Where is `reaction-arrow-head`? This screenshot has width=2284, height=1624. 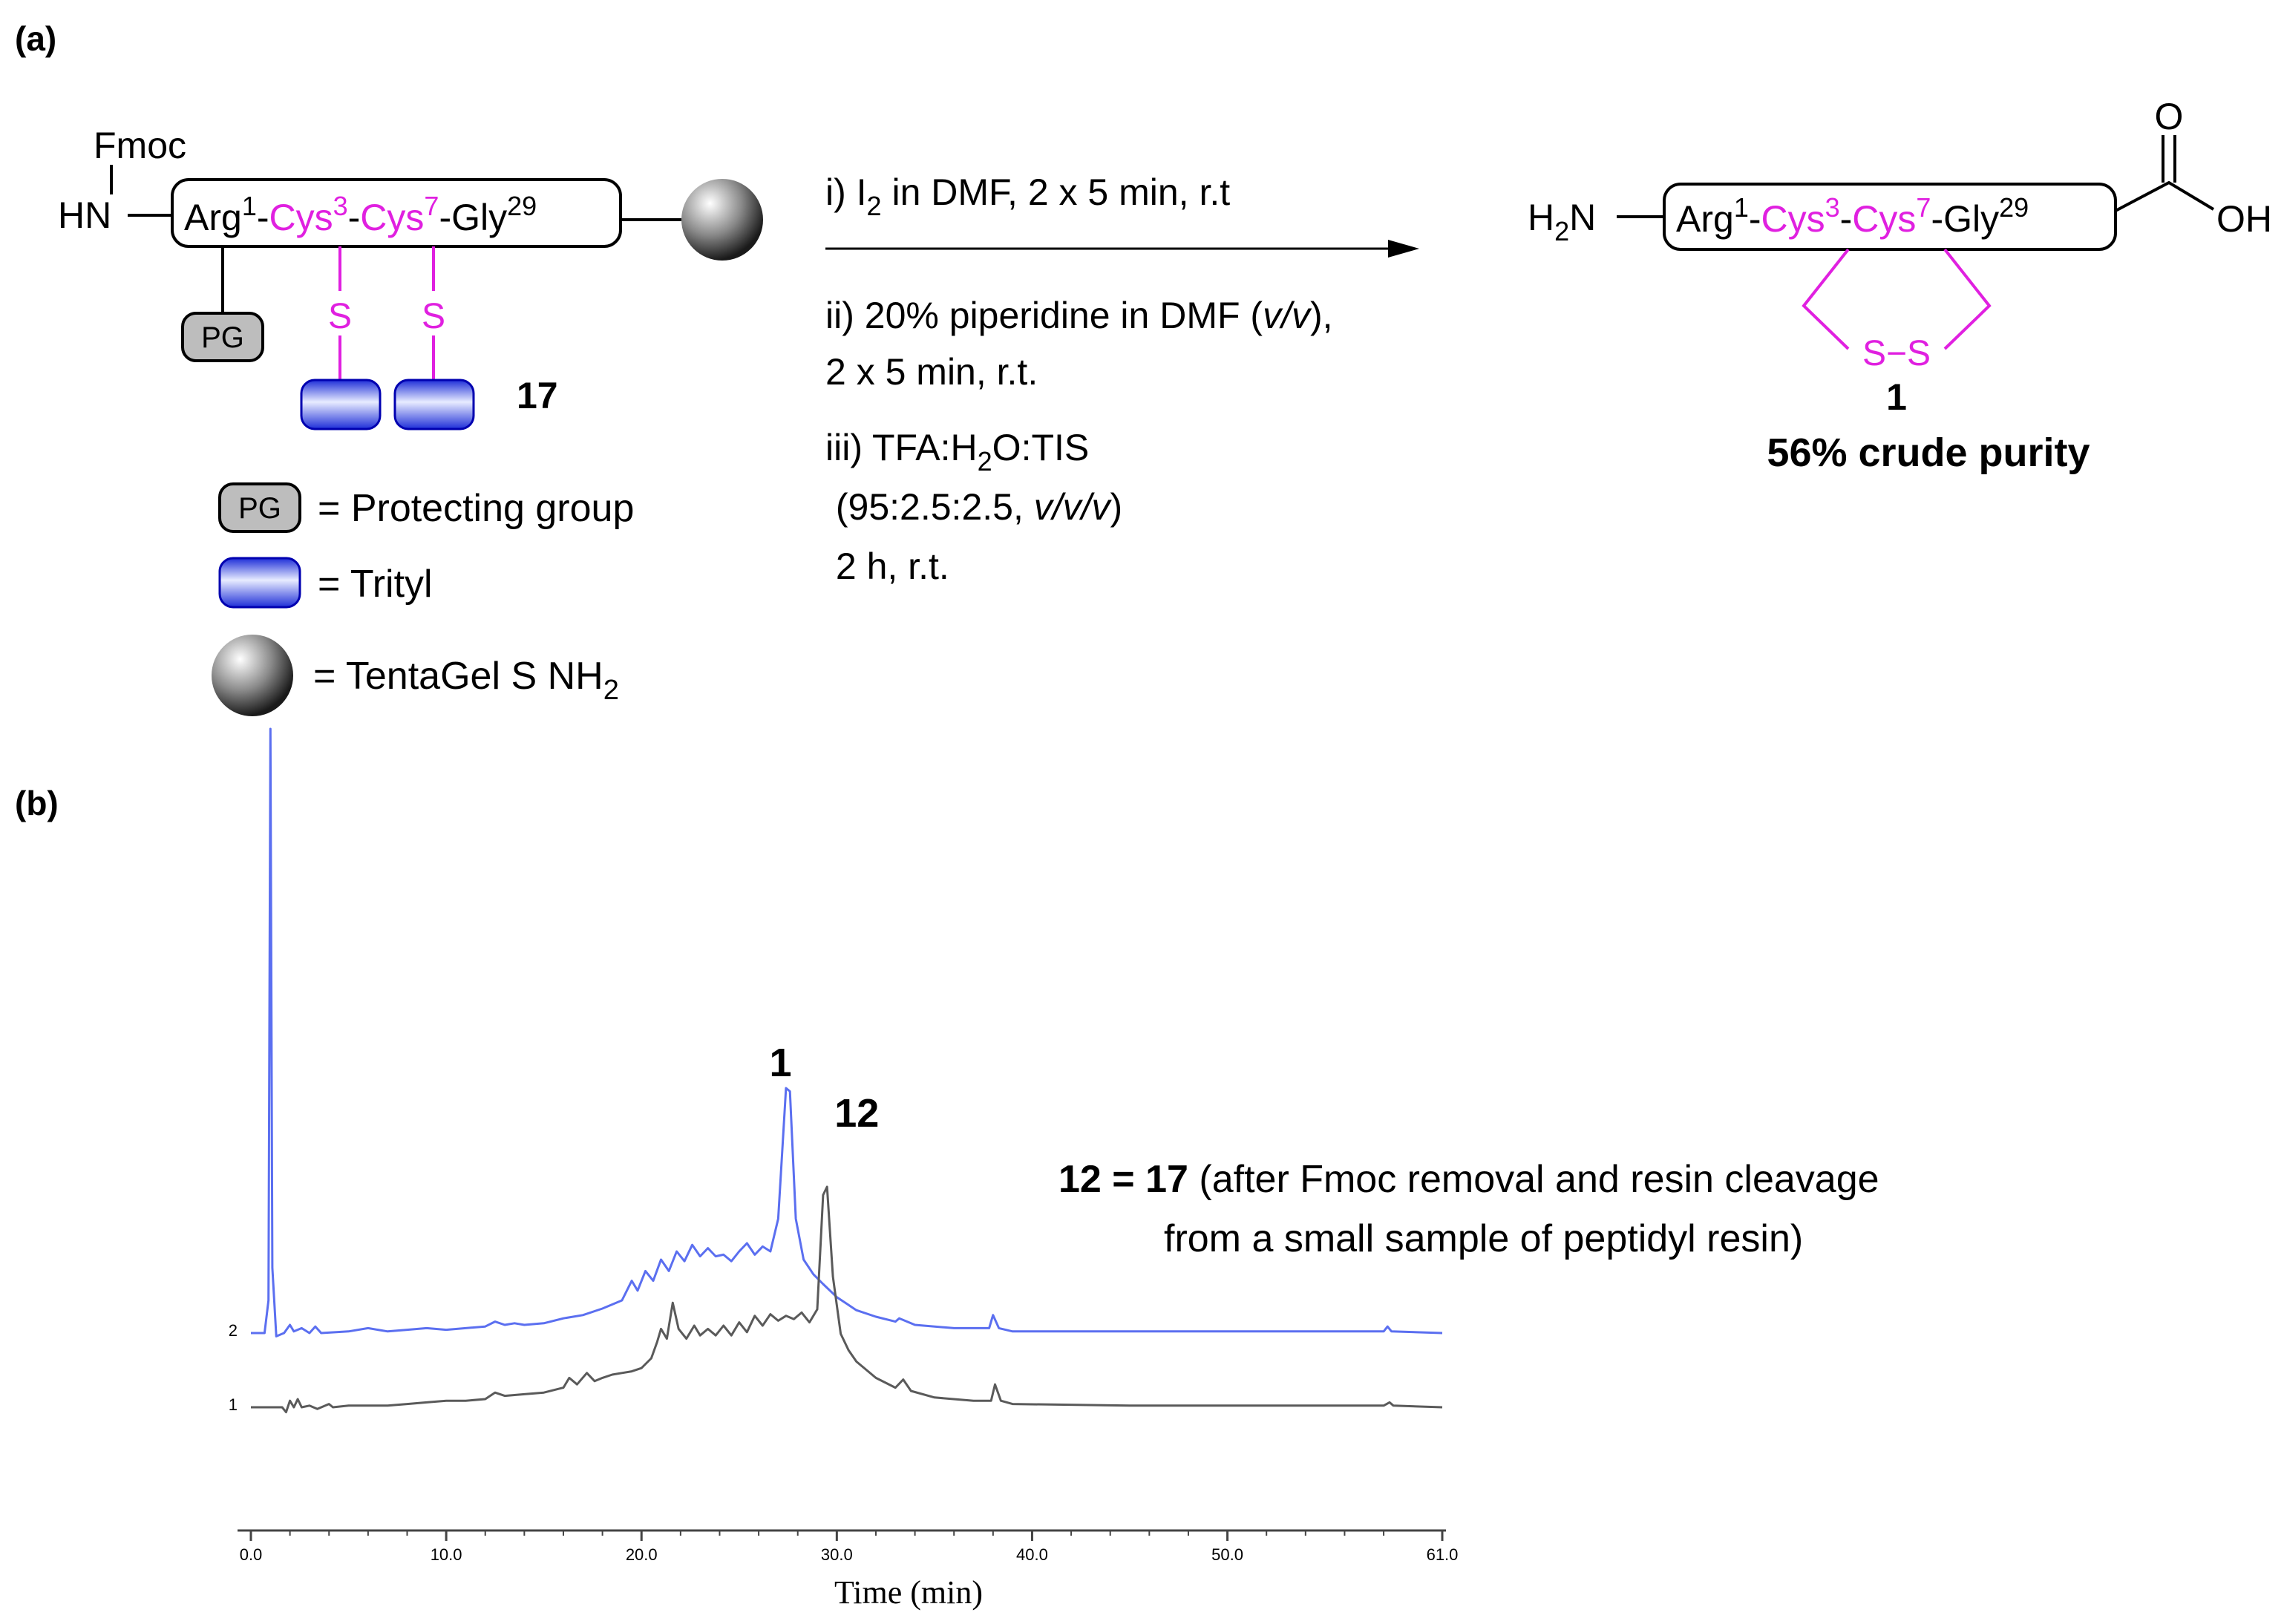
reaction-arrow-head is located at coordinates (1403, 249).